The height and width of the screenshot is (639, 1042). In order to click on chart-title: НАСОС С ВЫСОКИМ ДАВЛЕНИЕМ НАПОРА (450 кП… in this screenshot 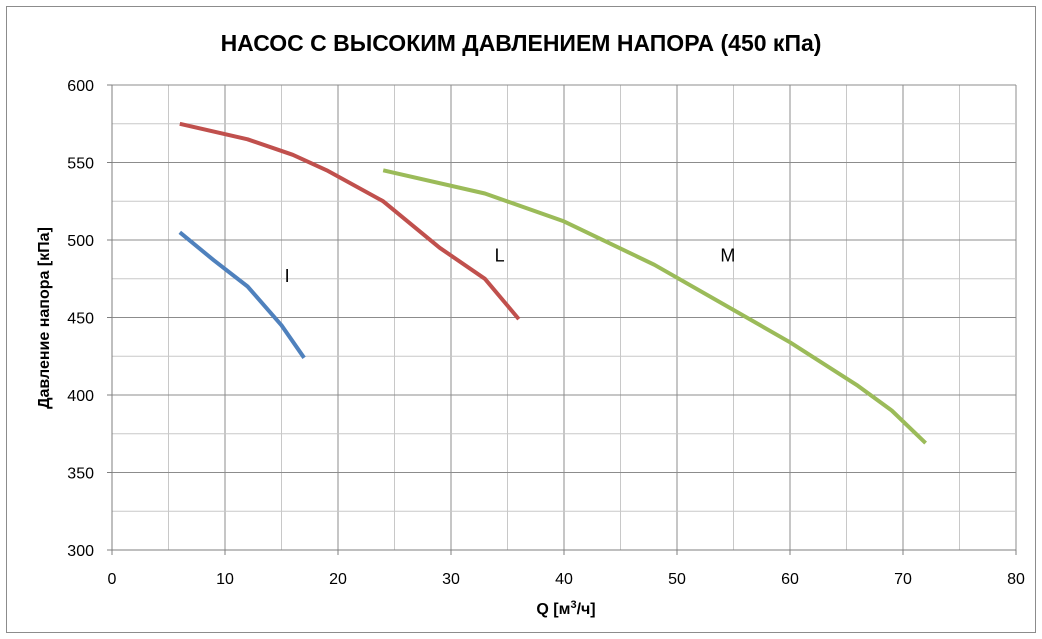, I will do `click(521, 43)`.